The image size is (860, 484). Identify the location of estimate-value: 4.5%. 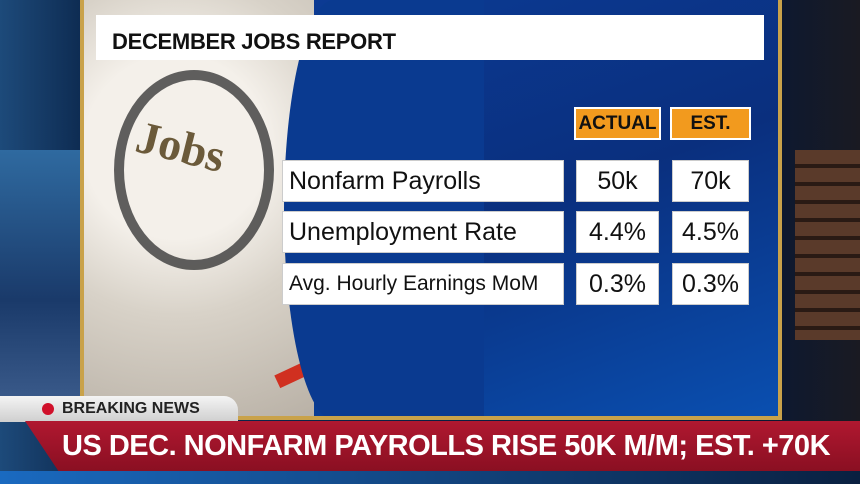
(710, 232).